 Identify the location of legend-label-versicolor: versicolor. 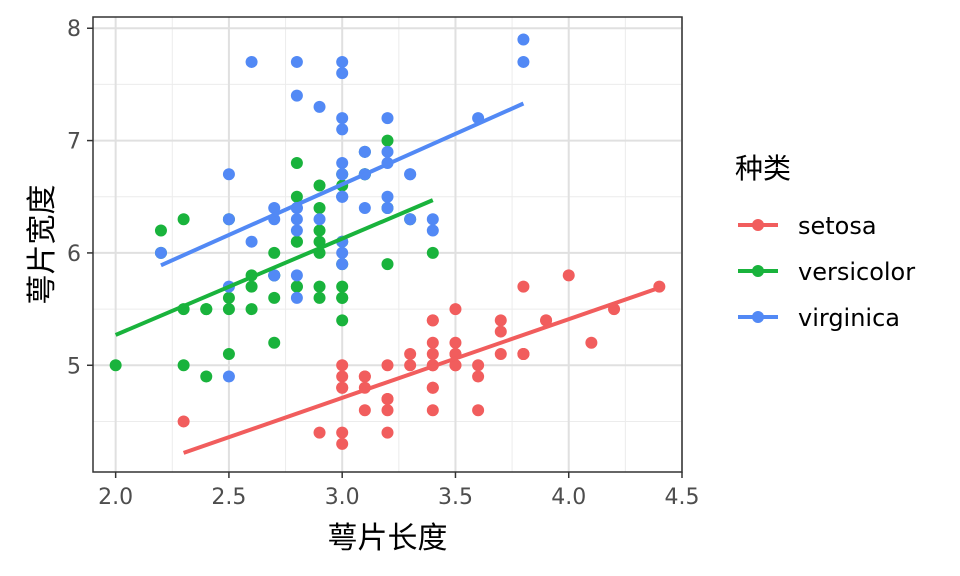
(856, 272).